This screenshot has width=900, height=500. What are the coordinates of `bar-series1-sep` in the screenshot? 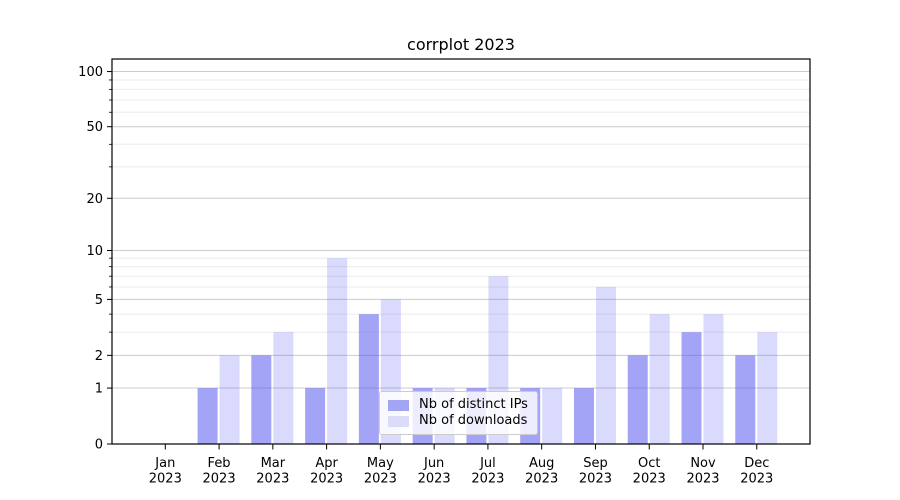 It's located at (605, 365).